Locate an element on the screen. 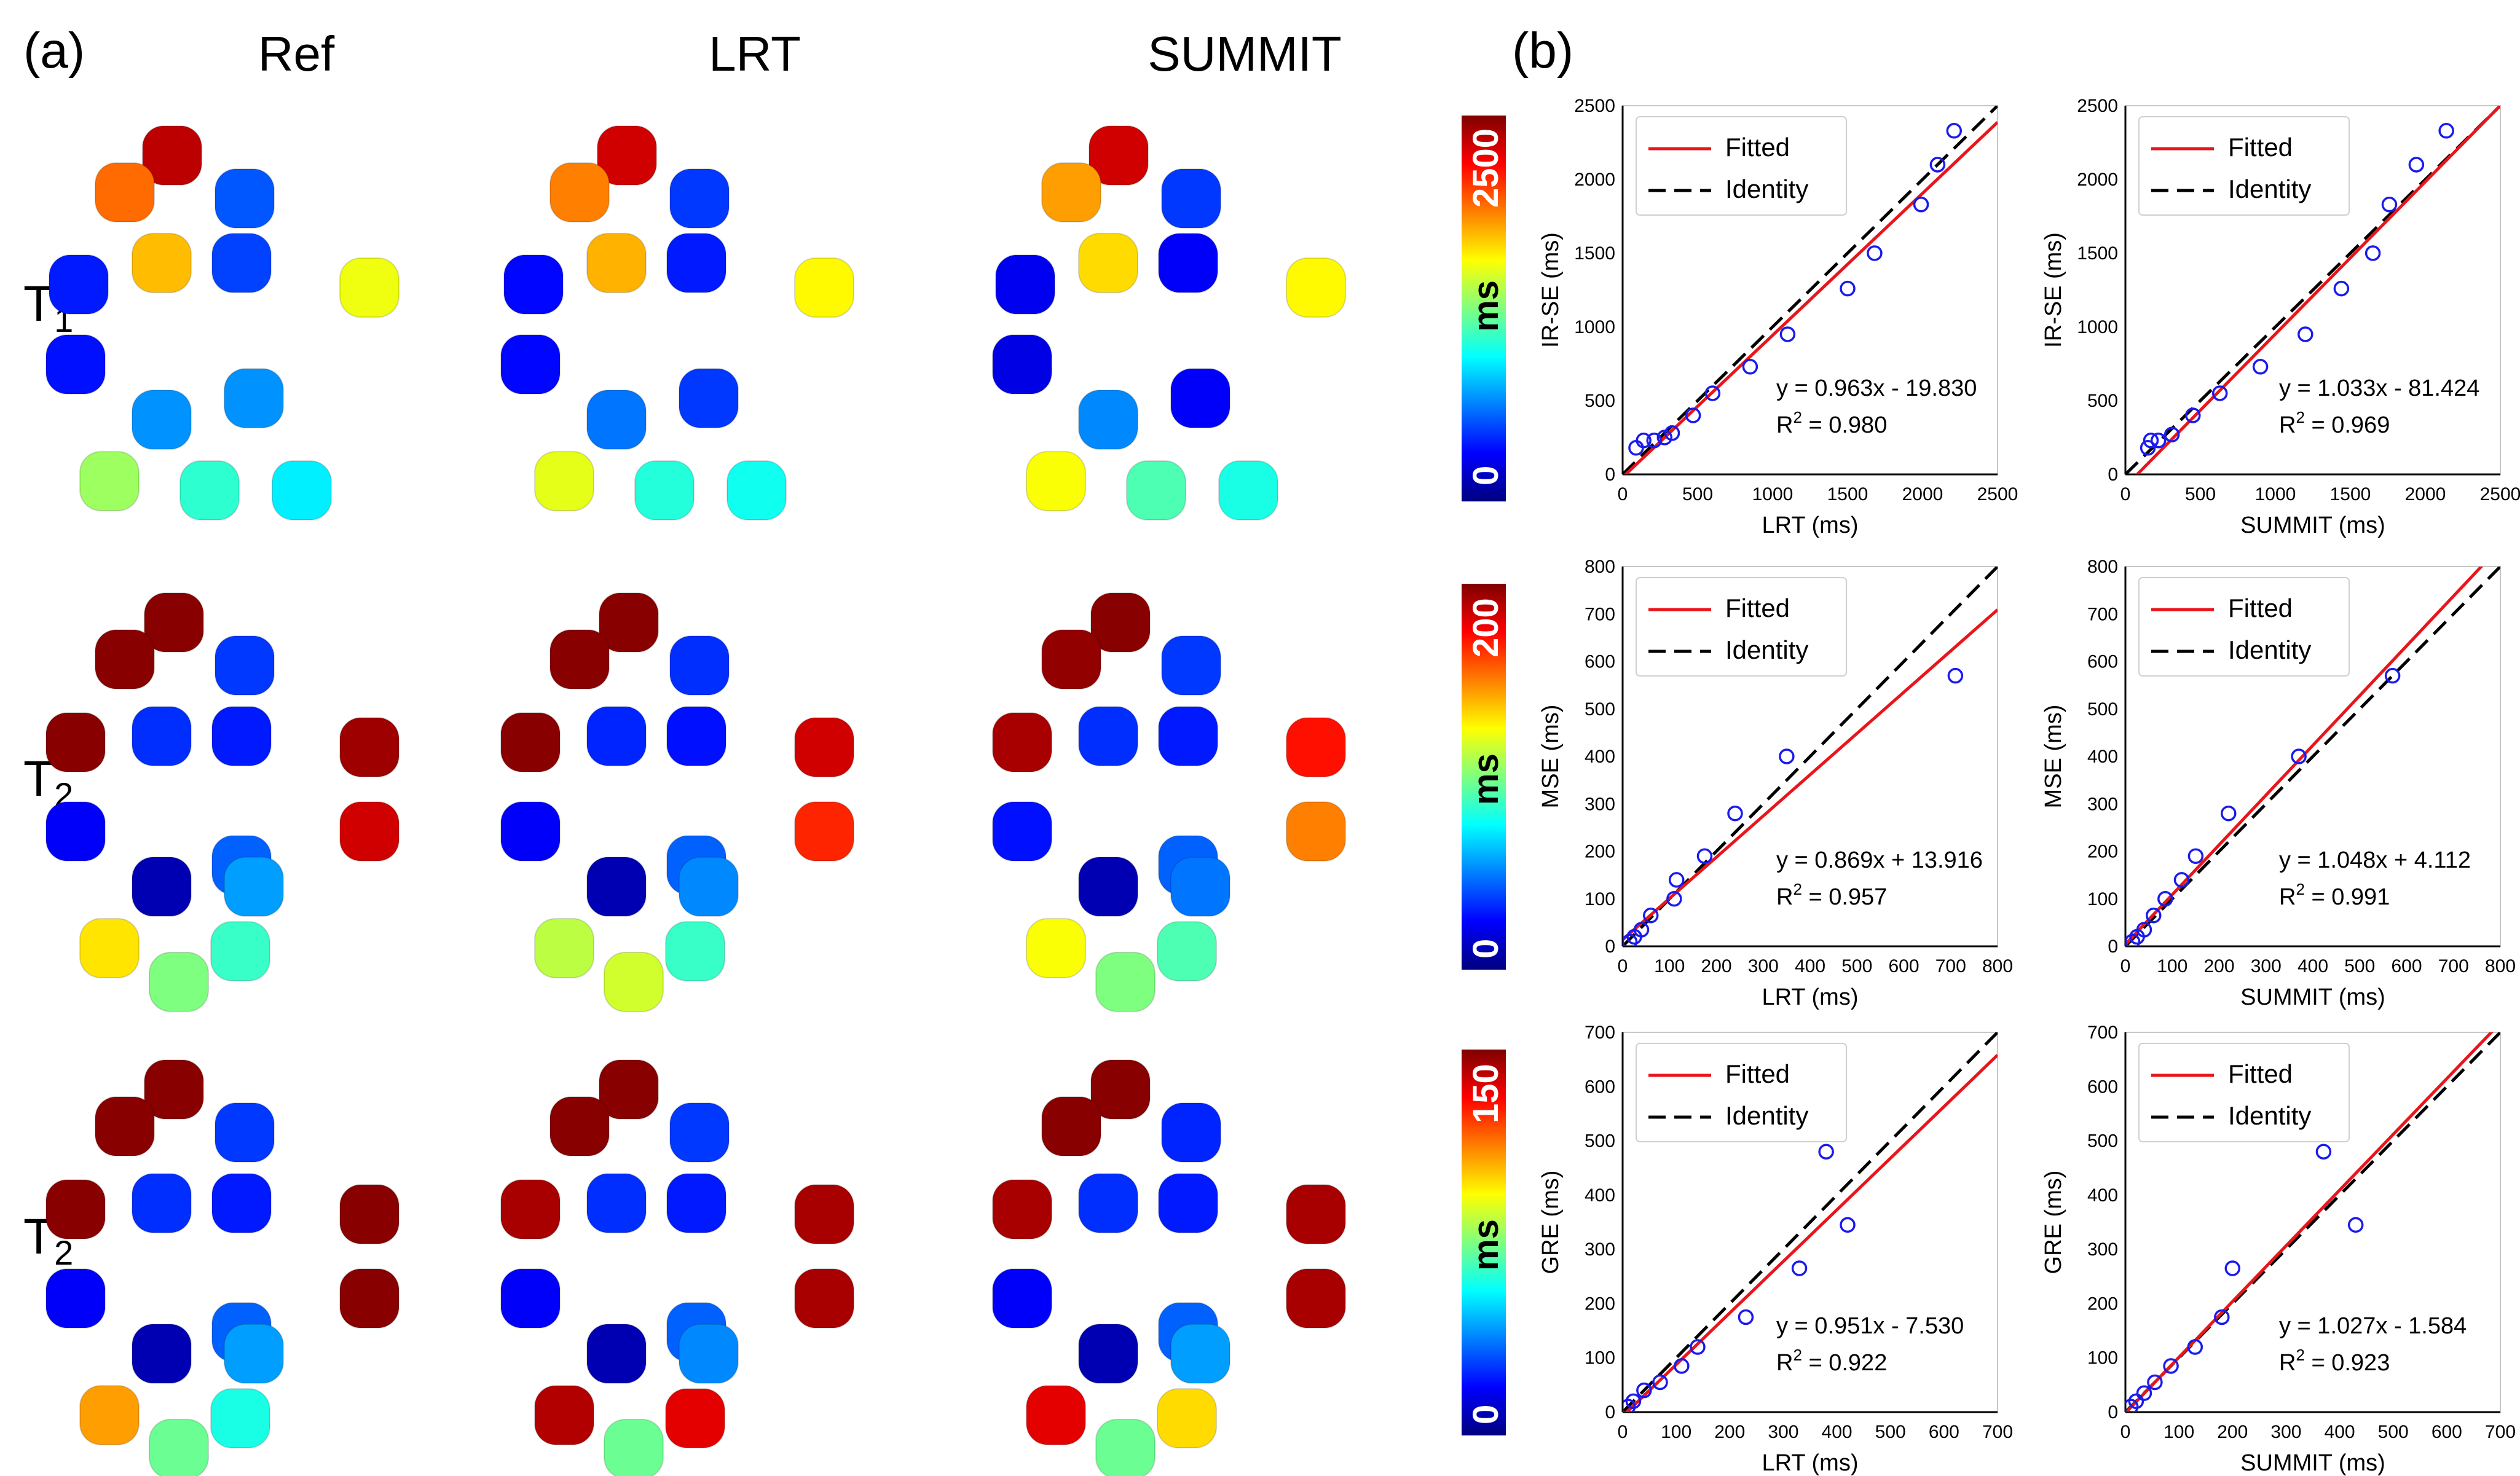 This screenshot has width=2520, height=1476. legend-fitted-label: Fitted is located at coordinates (2260, 608).